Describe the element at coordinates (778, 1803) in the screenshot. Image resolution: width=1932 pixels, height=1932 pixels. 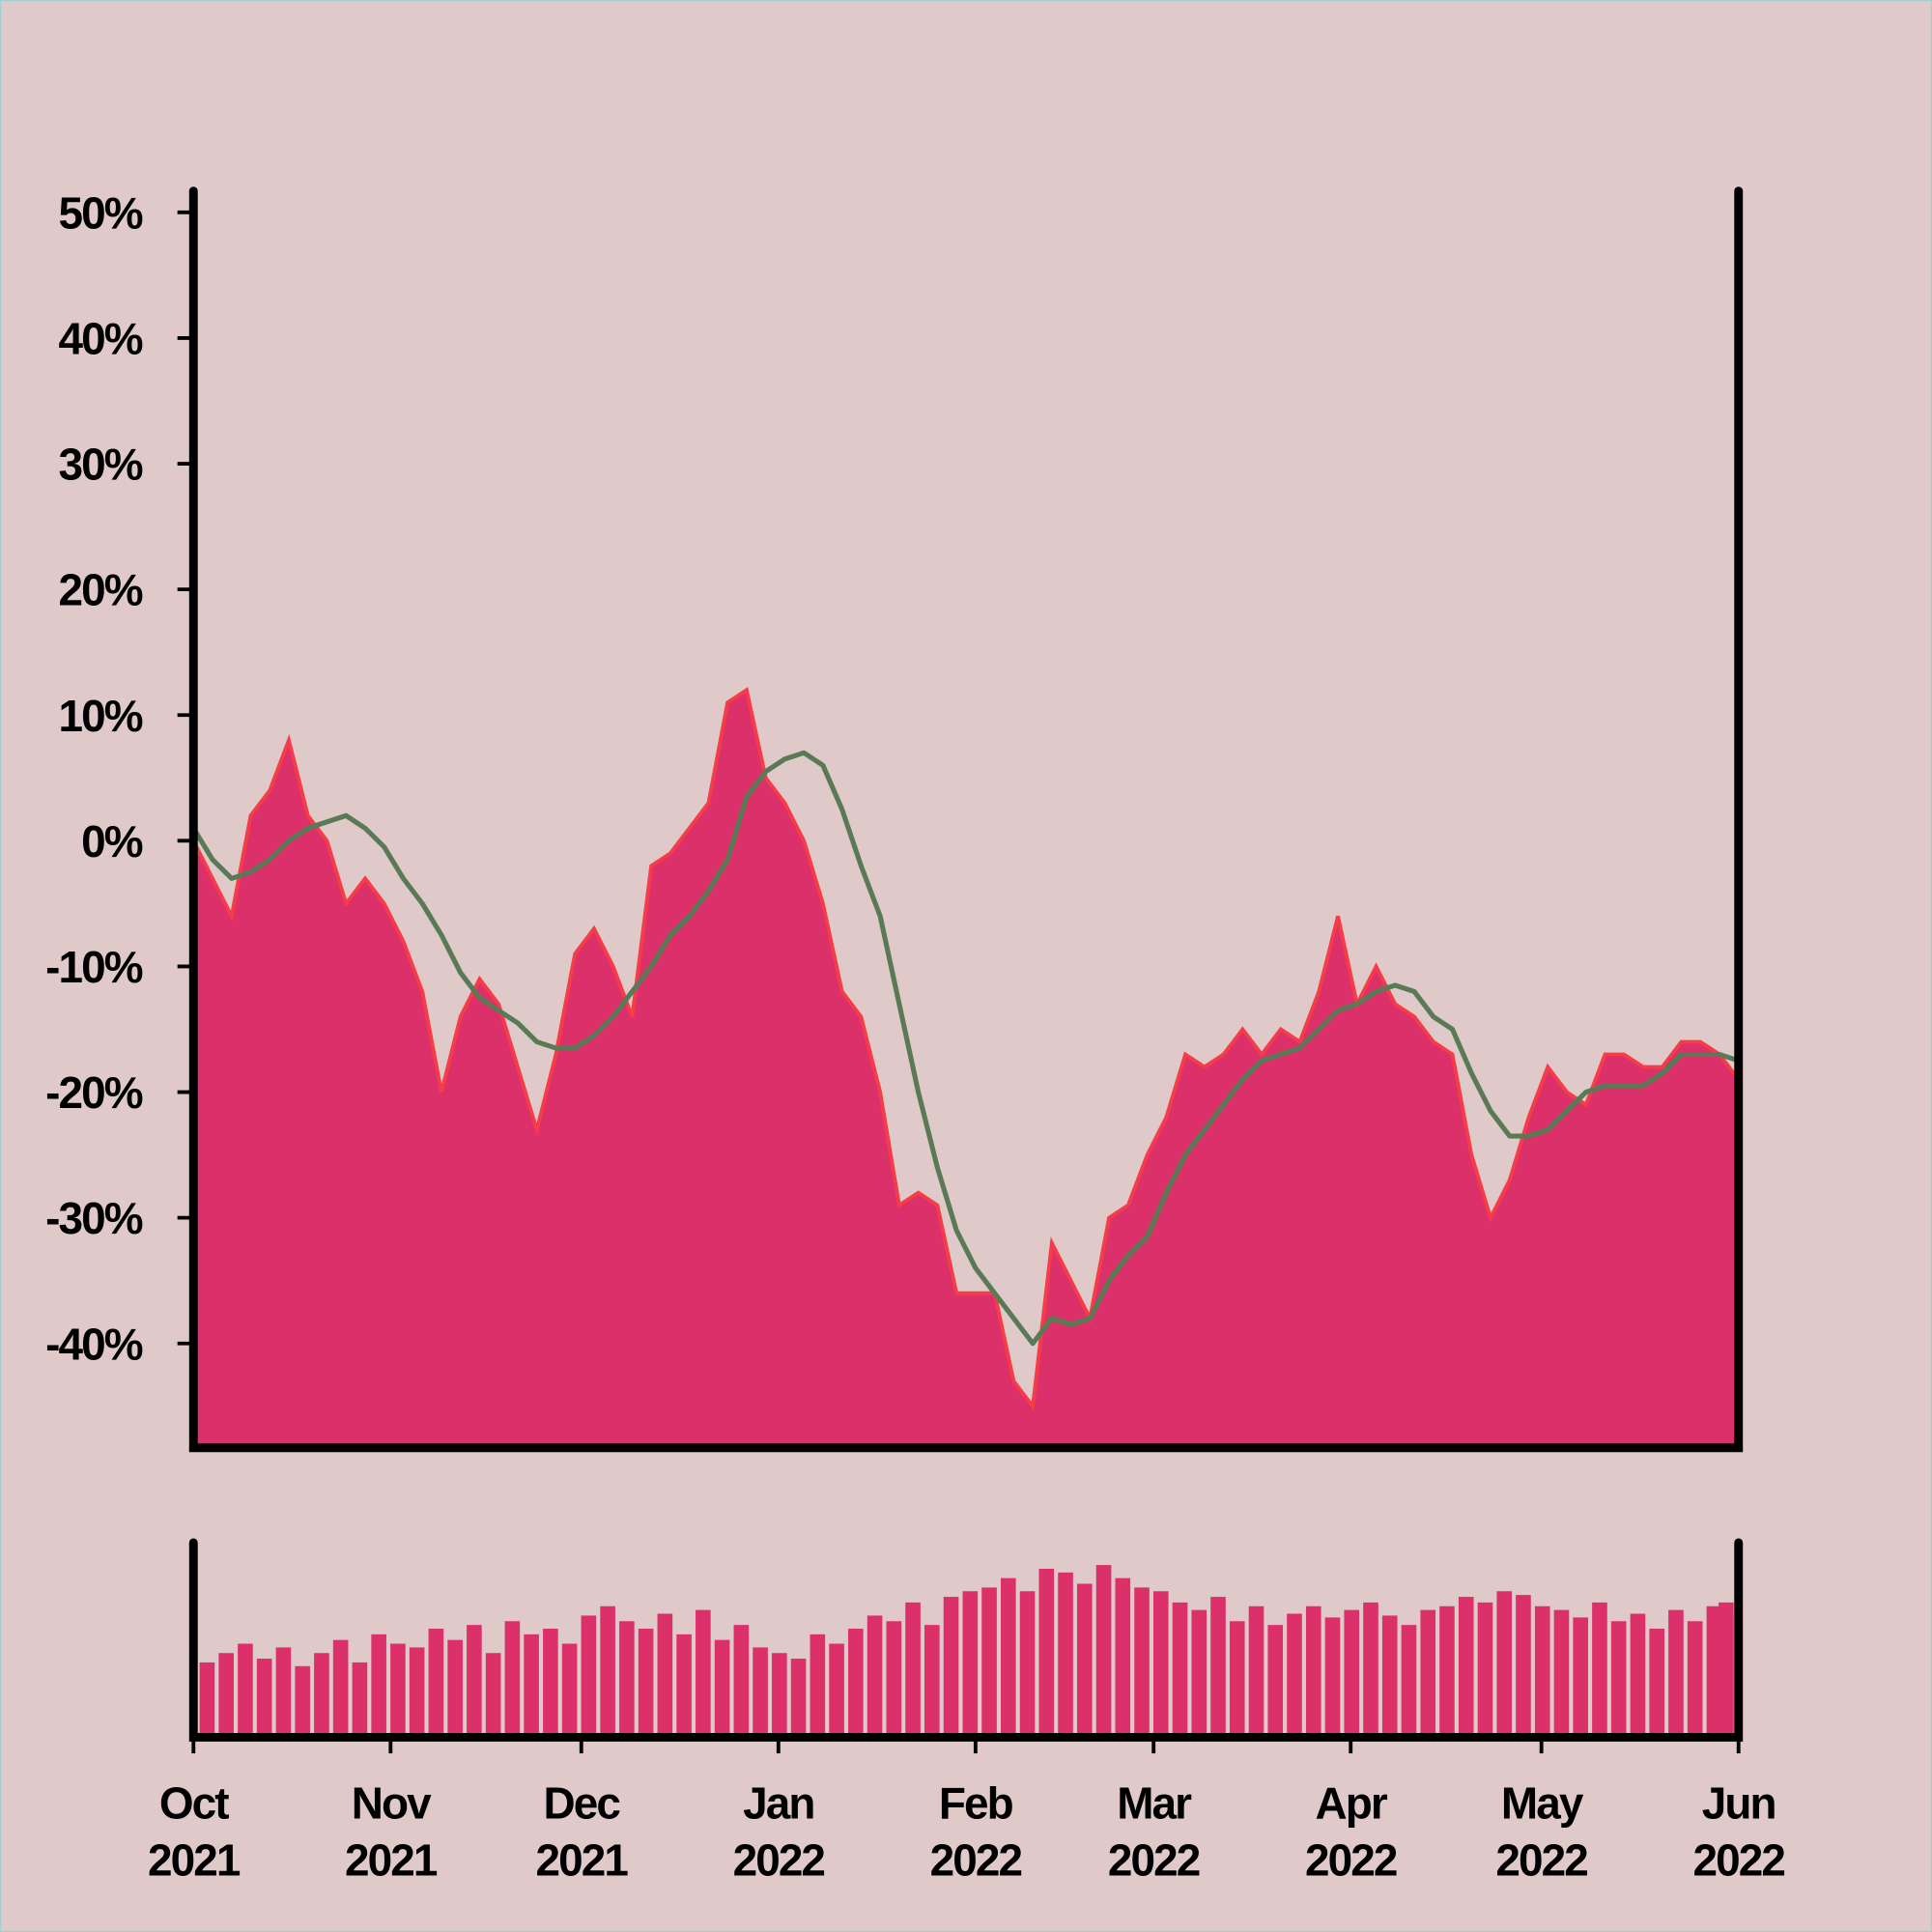
I see `x-tick-label-line: Jan` at that location.